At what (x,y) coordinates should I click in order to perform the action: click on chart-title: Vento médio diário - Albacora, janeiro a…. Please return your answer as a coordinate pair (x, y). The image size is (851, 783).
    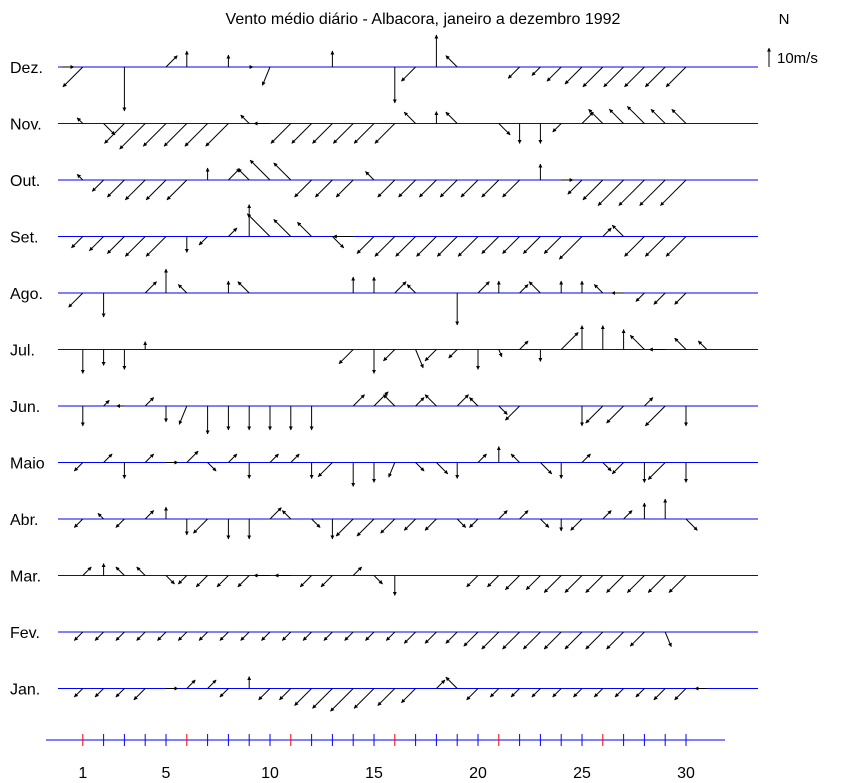
    Looking at the image, I should click on (423, 19).